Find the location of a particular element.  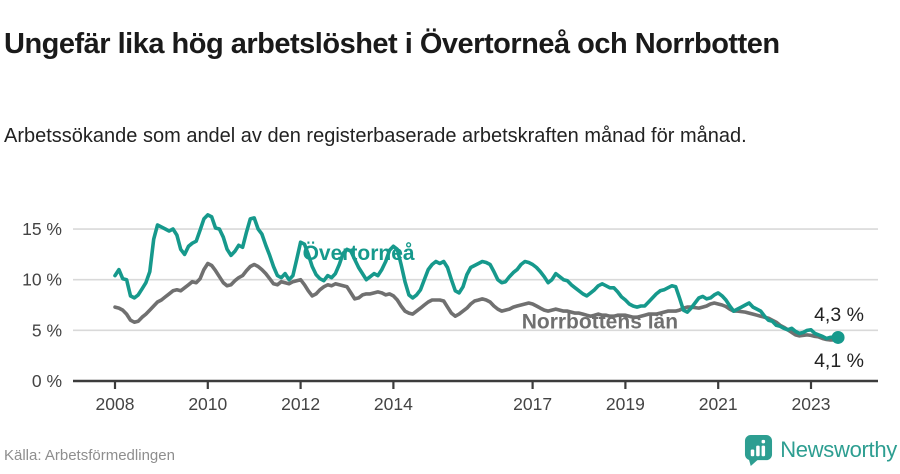

end-value-label-overtornea: 4,3 % is located at coordinates (839, 315).